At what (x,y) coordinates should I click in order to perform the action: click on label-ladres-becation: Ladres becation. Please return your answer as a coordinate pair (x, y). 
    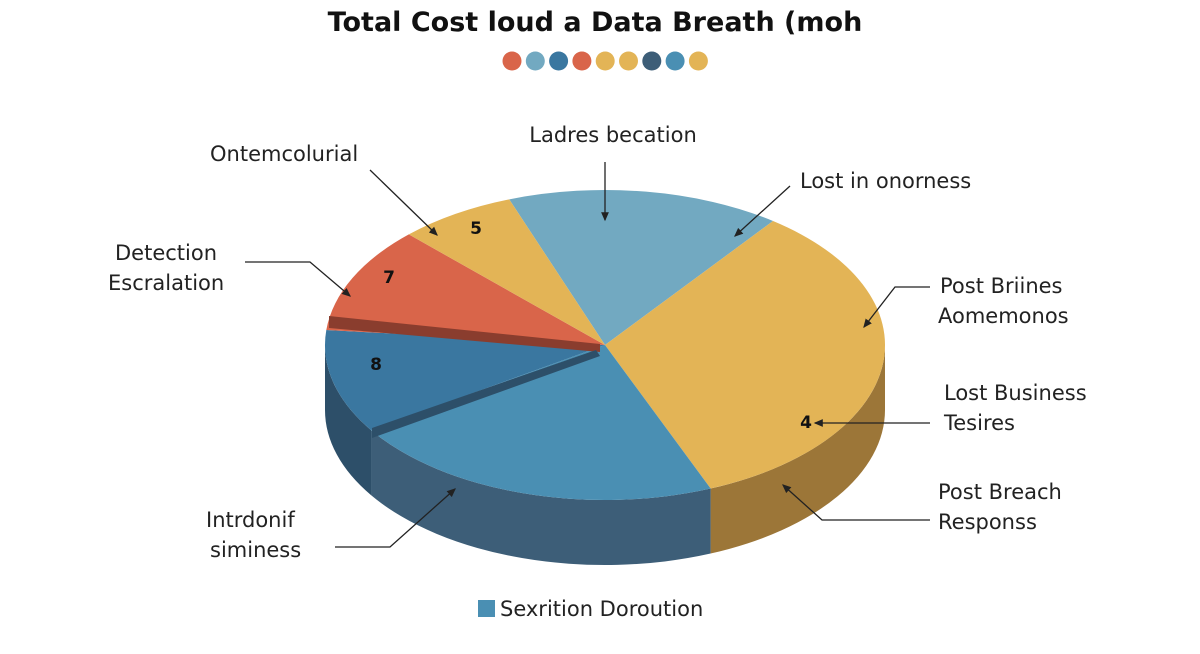
    Looking at the image, I should click on (613, 135).